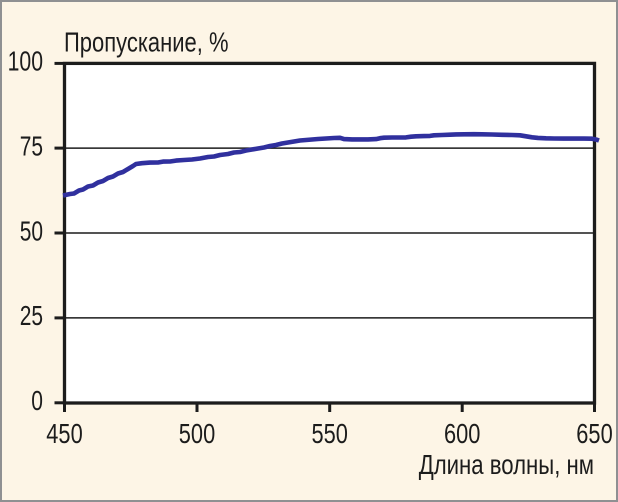  Describe the element at coordinates (146, 41) in the screenshot. I see `svg-text: Пропускание, %` at that location.